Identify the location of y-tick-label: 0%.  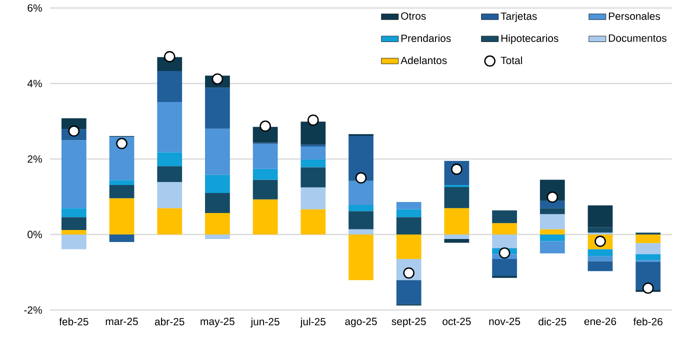
(35, 234).